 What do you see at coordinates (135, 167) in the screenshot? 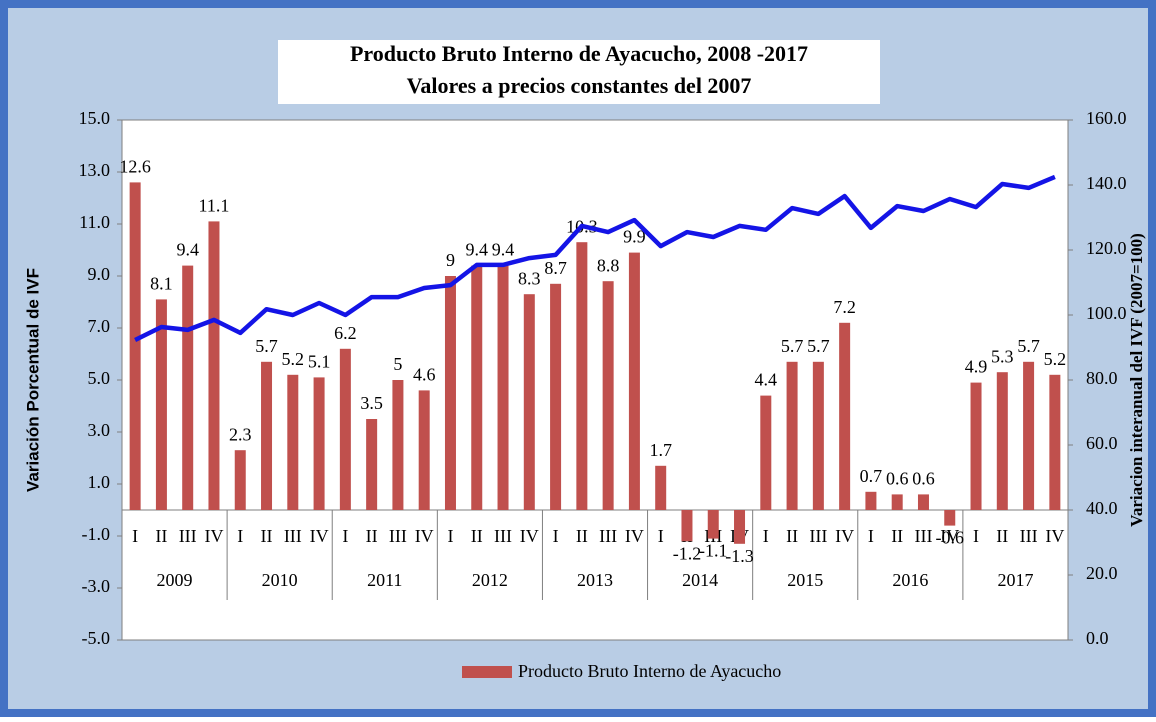
I see `data-label: 12.6` at bounding box center [135, 167].